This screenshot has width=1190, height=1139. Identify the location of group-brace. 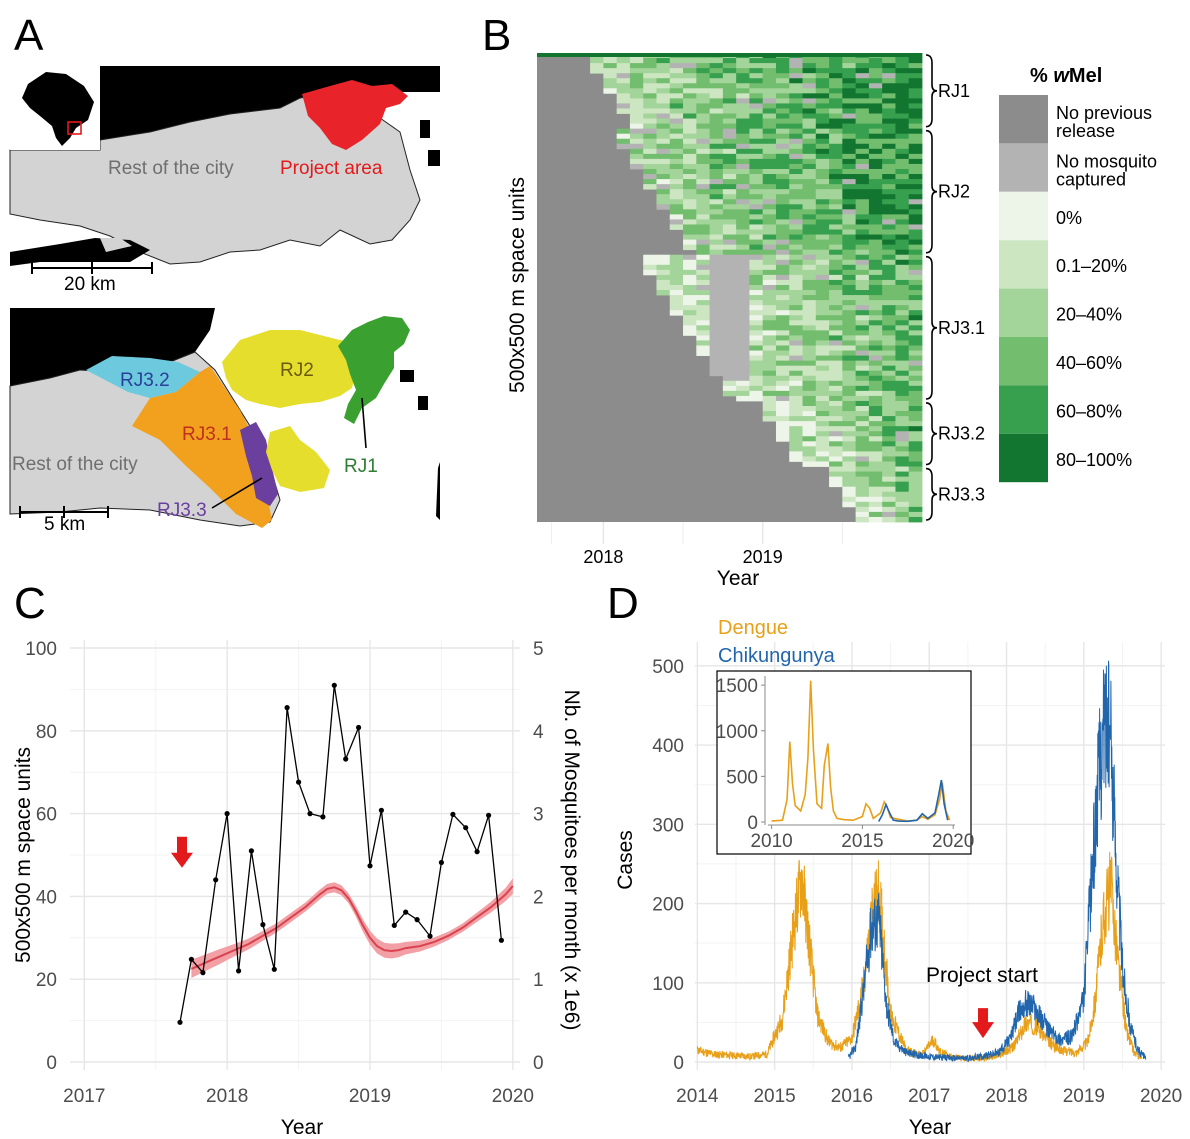
(931, 327).